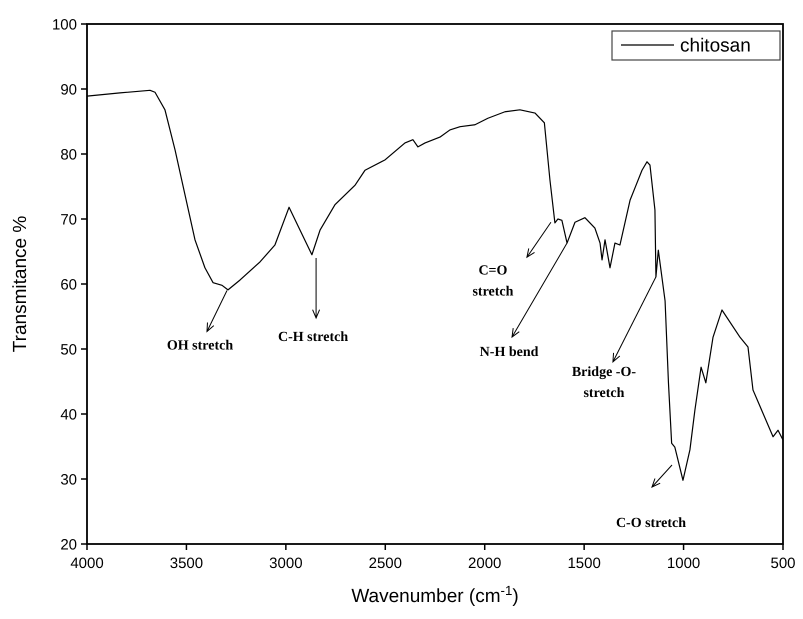 The width and height of the screenshot is (803, 619). Describe the element at coordinates (68, 349) in the screenshot. I see `y-tick-label: 50` at that location.